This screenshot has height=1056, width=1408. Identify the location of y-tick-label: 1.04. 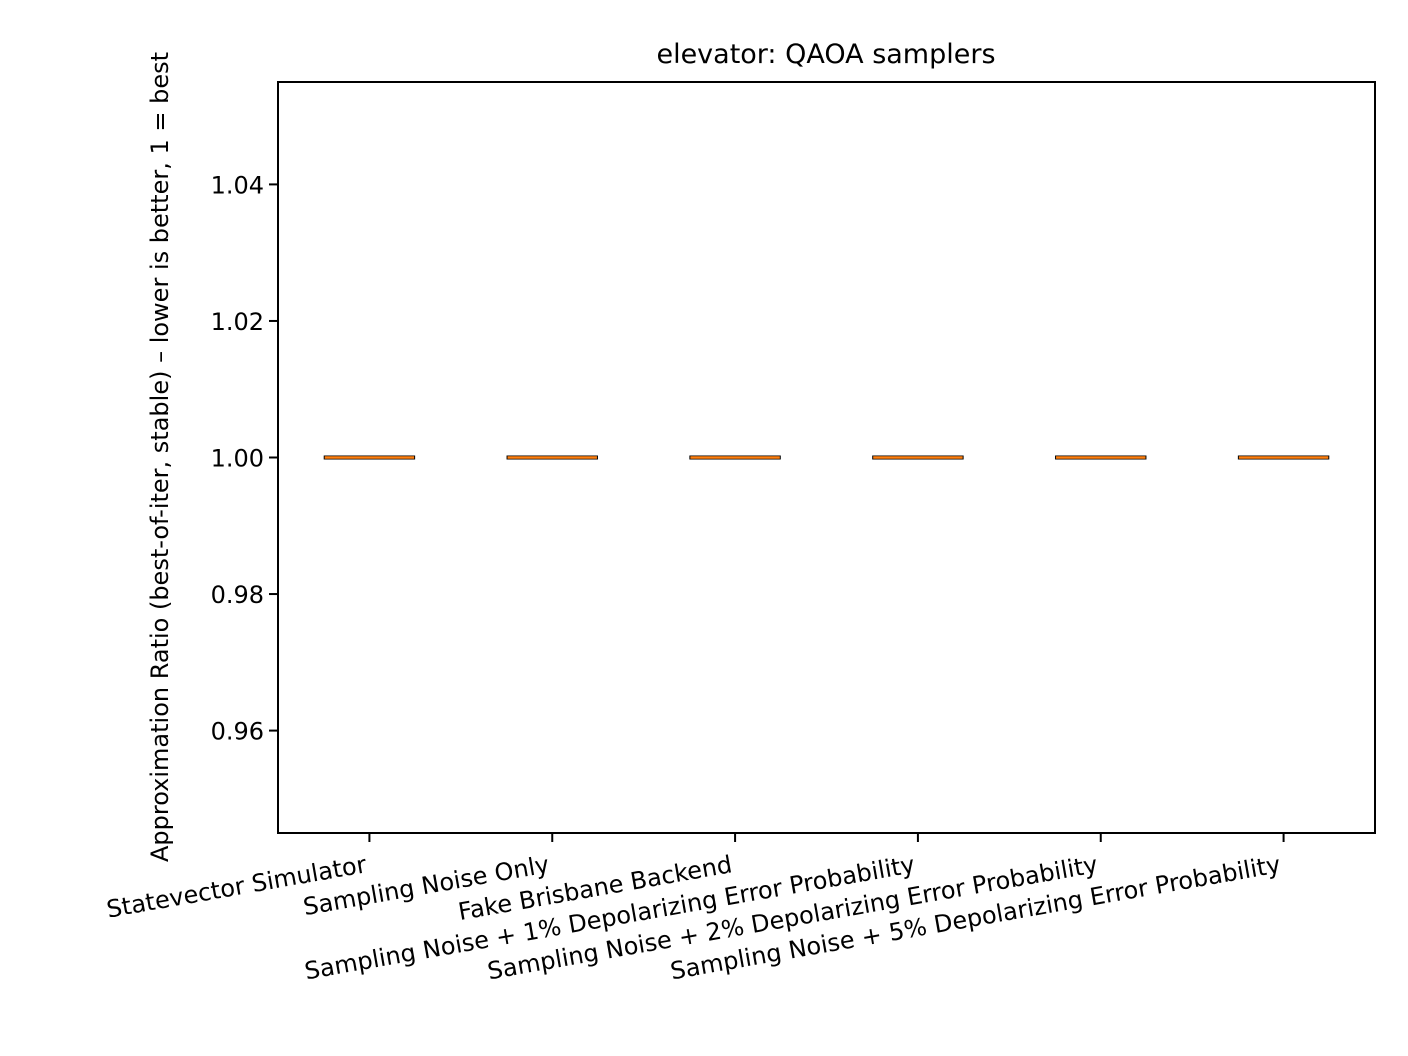
(237, 185).